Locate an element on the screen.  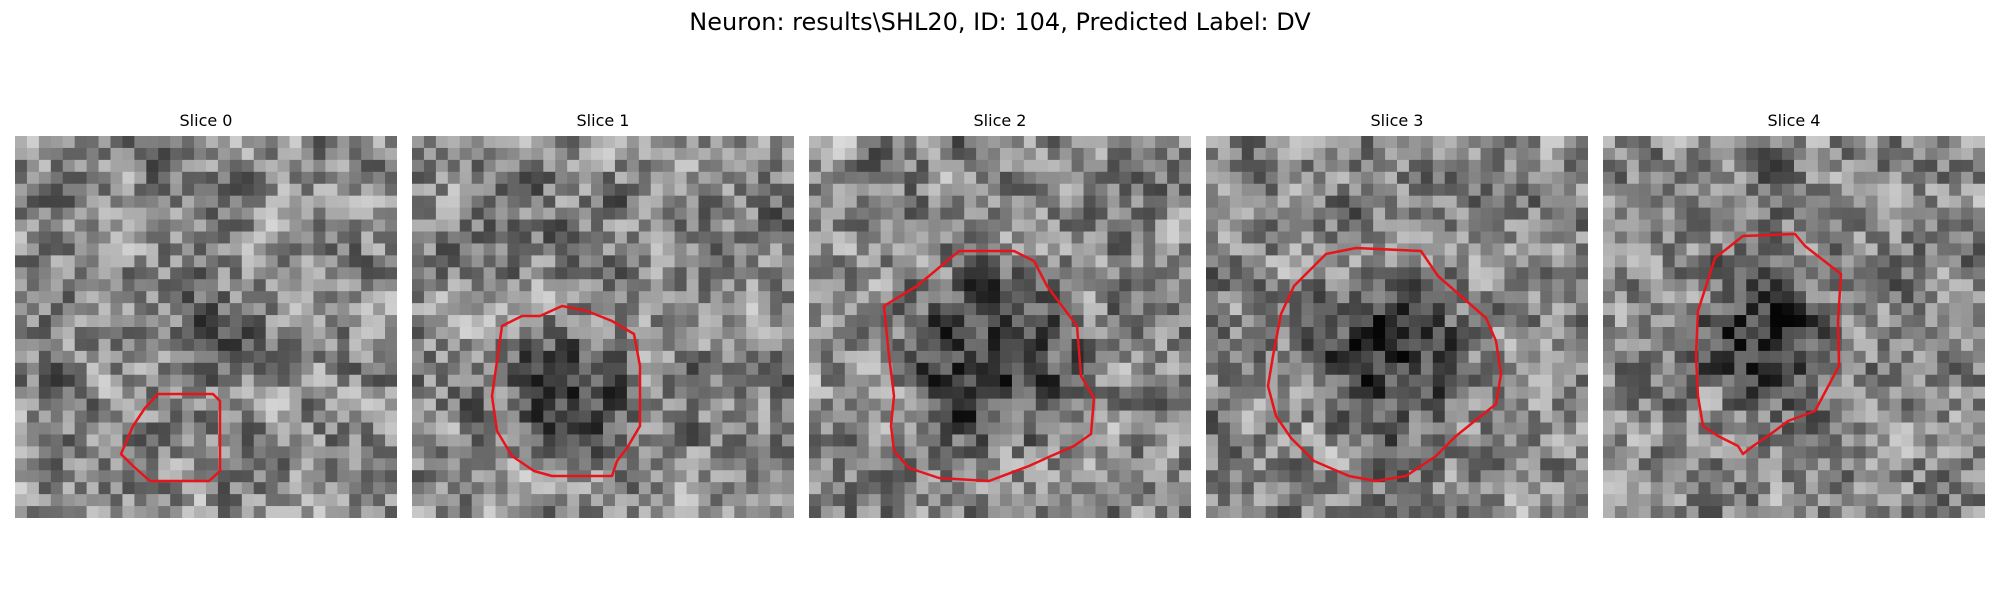
slice-panel-1: Slice 1 is located at coordinates (603, 314).